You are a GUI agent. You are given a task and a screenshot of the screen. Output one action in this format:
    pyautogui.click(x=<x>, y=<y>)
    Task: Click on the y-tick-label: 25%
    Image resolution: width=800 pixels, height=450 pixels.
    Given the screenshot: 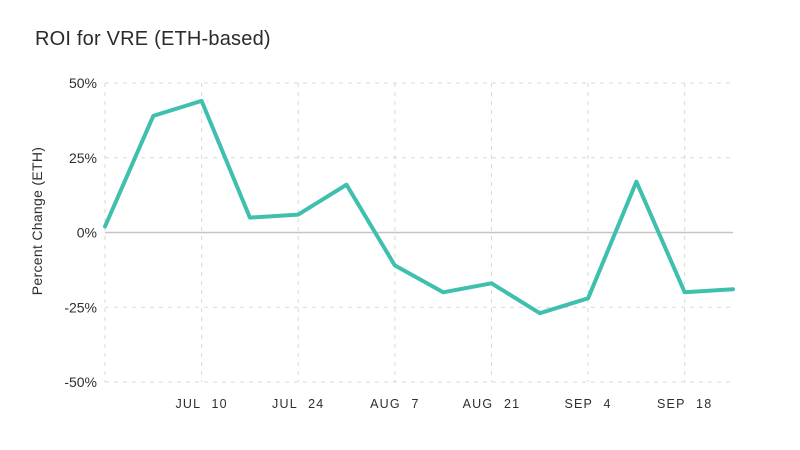 What is the action you would take?
    pyautogui.click(x=83, y=158)
    